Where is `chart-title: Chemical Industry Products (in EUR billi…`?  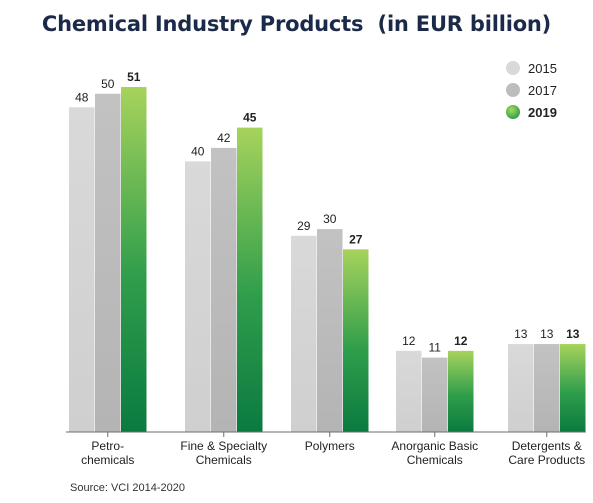
chart-title: Chemical Industry Products (in EUR billi… is located at coordinates (296, 24).